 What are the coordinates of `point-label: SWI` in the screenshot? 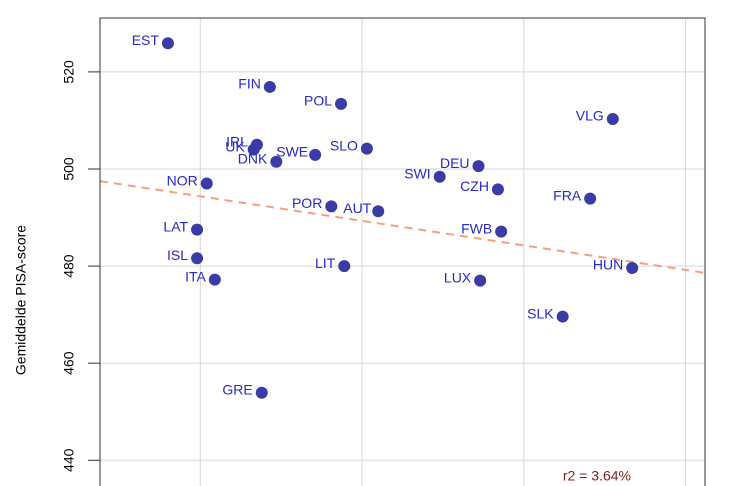 It's located at (417, 173).